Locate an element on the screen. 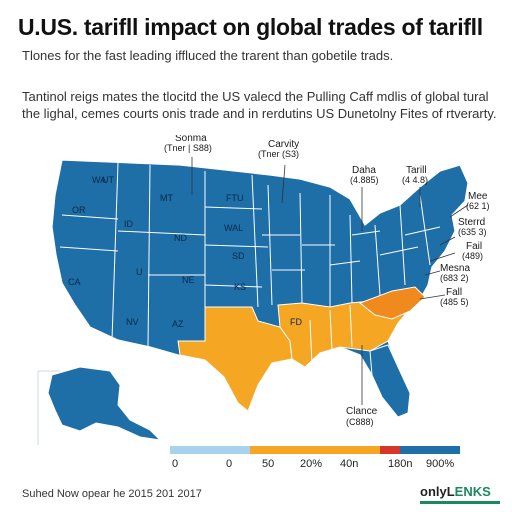 This screenshot has height=512, width=512. annotation-name: Clance is located at coordinates (362, 411).